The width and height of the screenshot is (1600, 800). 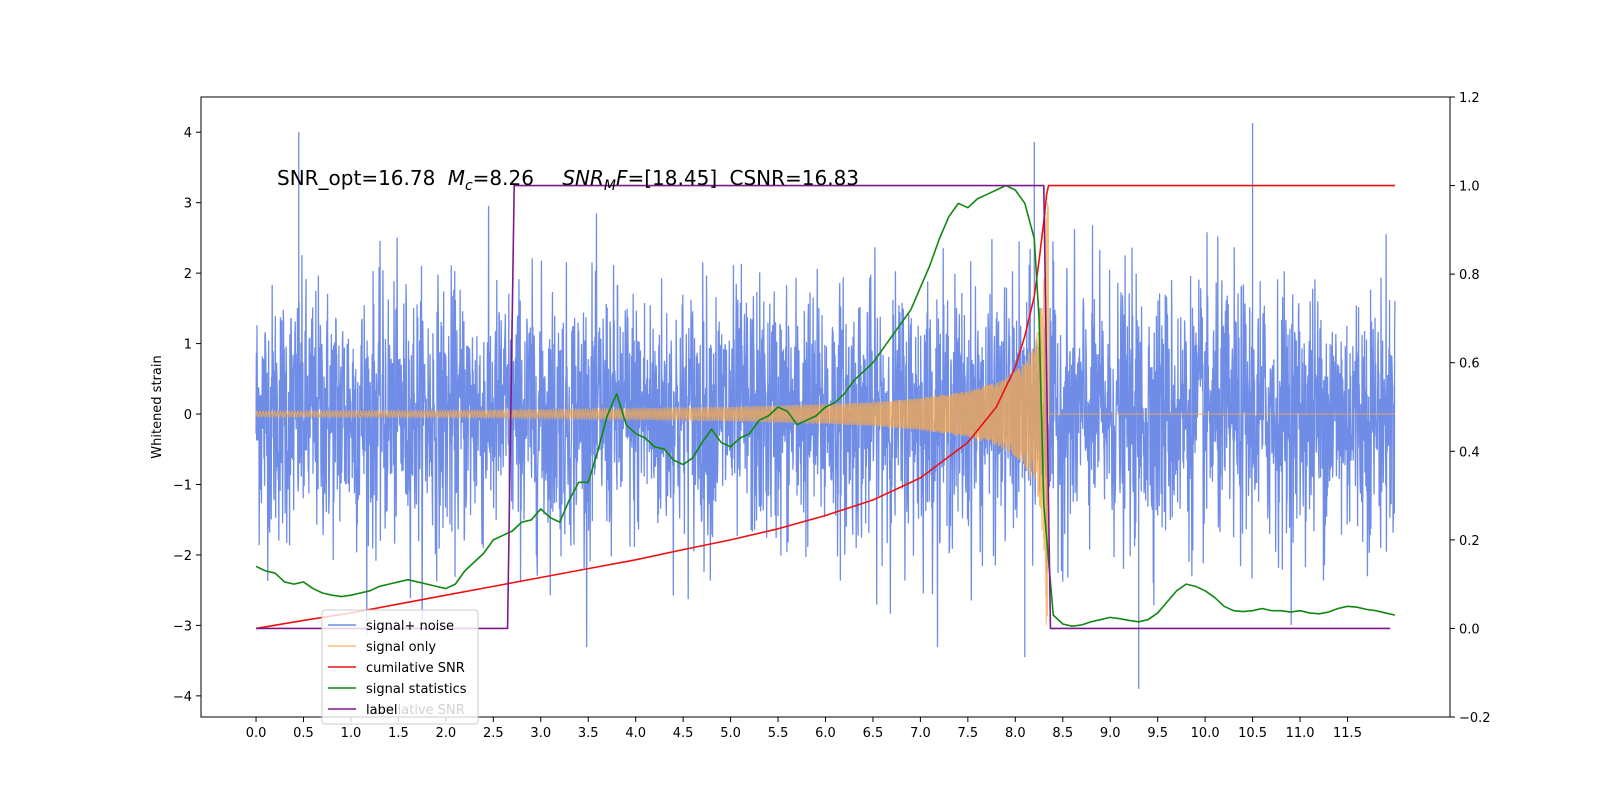 I want to click on x-tick-label: 10.5, so click(x=1252, y=733).